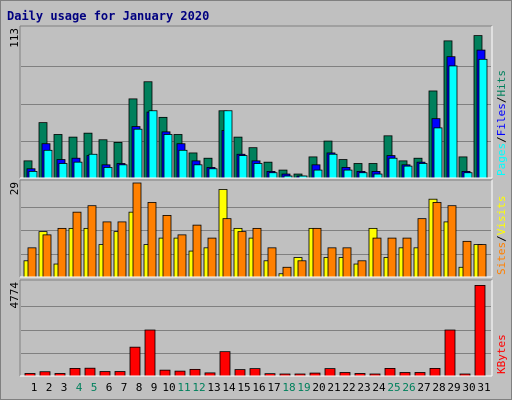 Image resolution: width=512 pixels, height=400 pixels. Describe the element at coordinates (318, 387) in the screenshot. I see `day-label-20: 20` at that location.